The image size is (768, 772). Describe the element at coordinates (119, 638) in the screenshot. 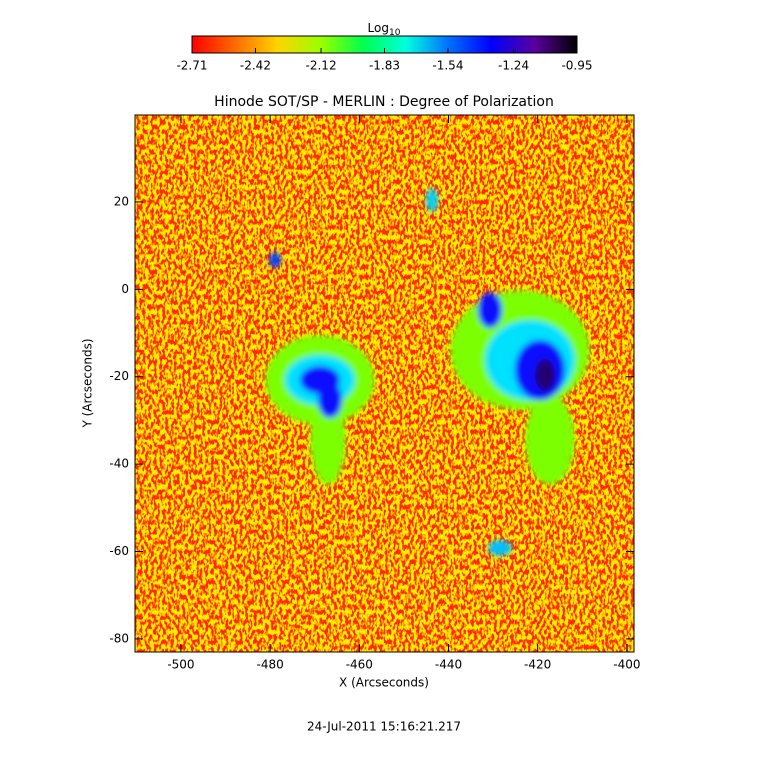

I see `y-tick-label: -80` at that location.